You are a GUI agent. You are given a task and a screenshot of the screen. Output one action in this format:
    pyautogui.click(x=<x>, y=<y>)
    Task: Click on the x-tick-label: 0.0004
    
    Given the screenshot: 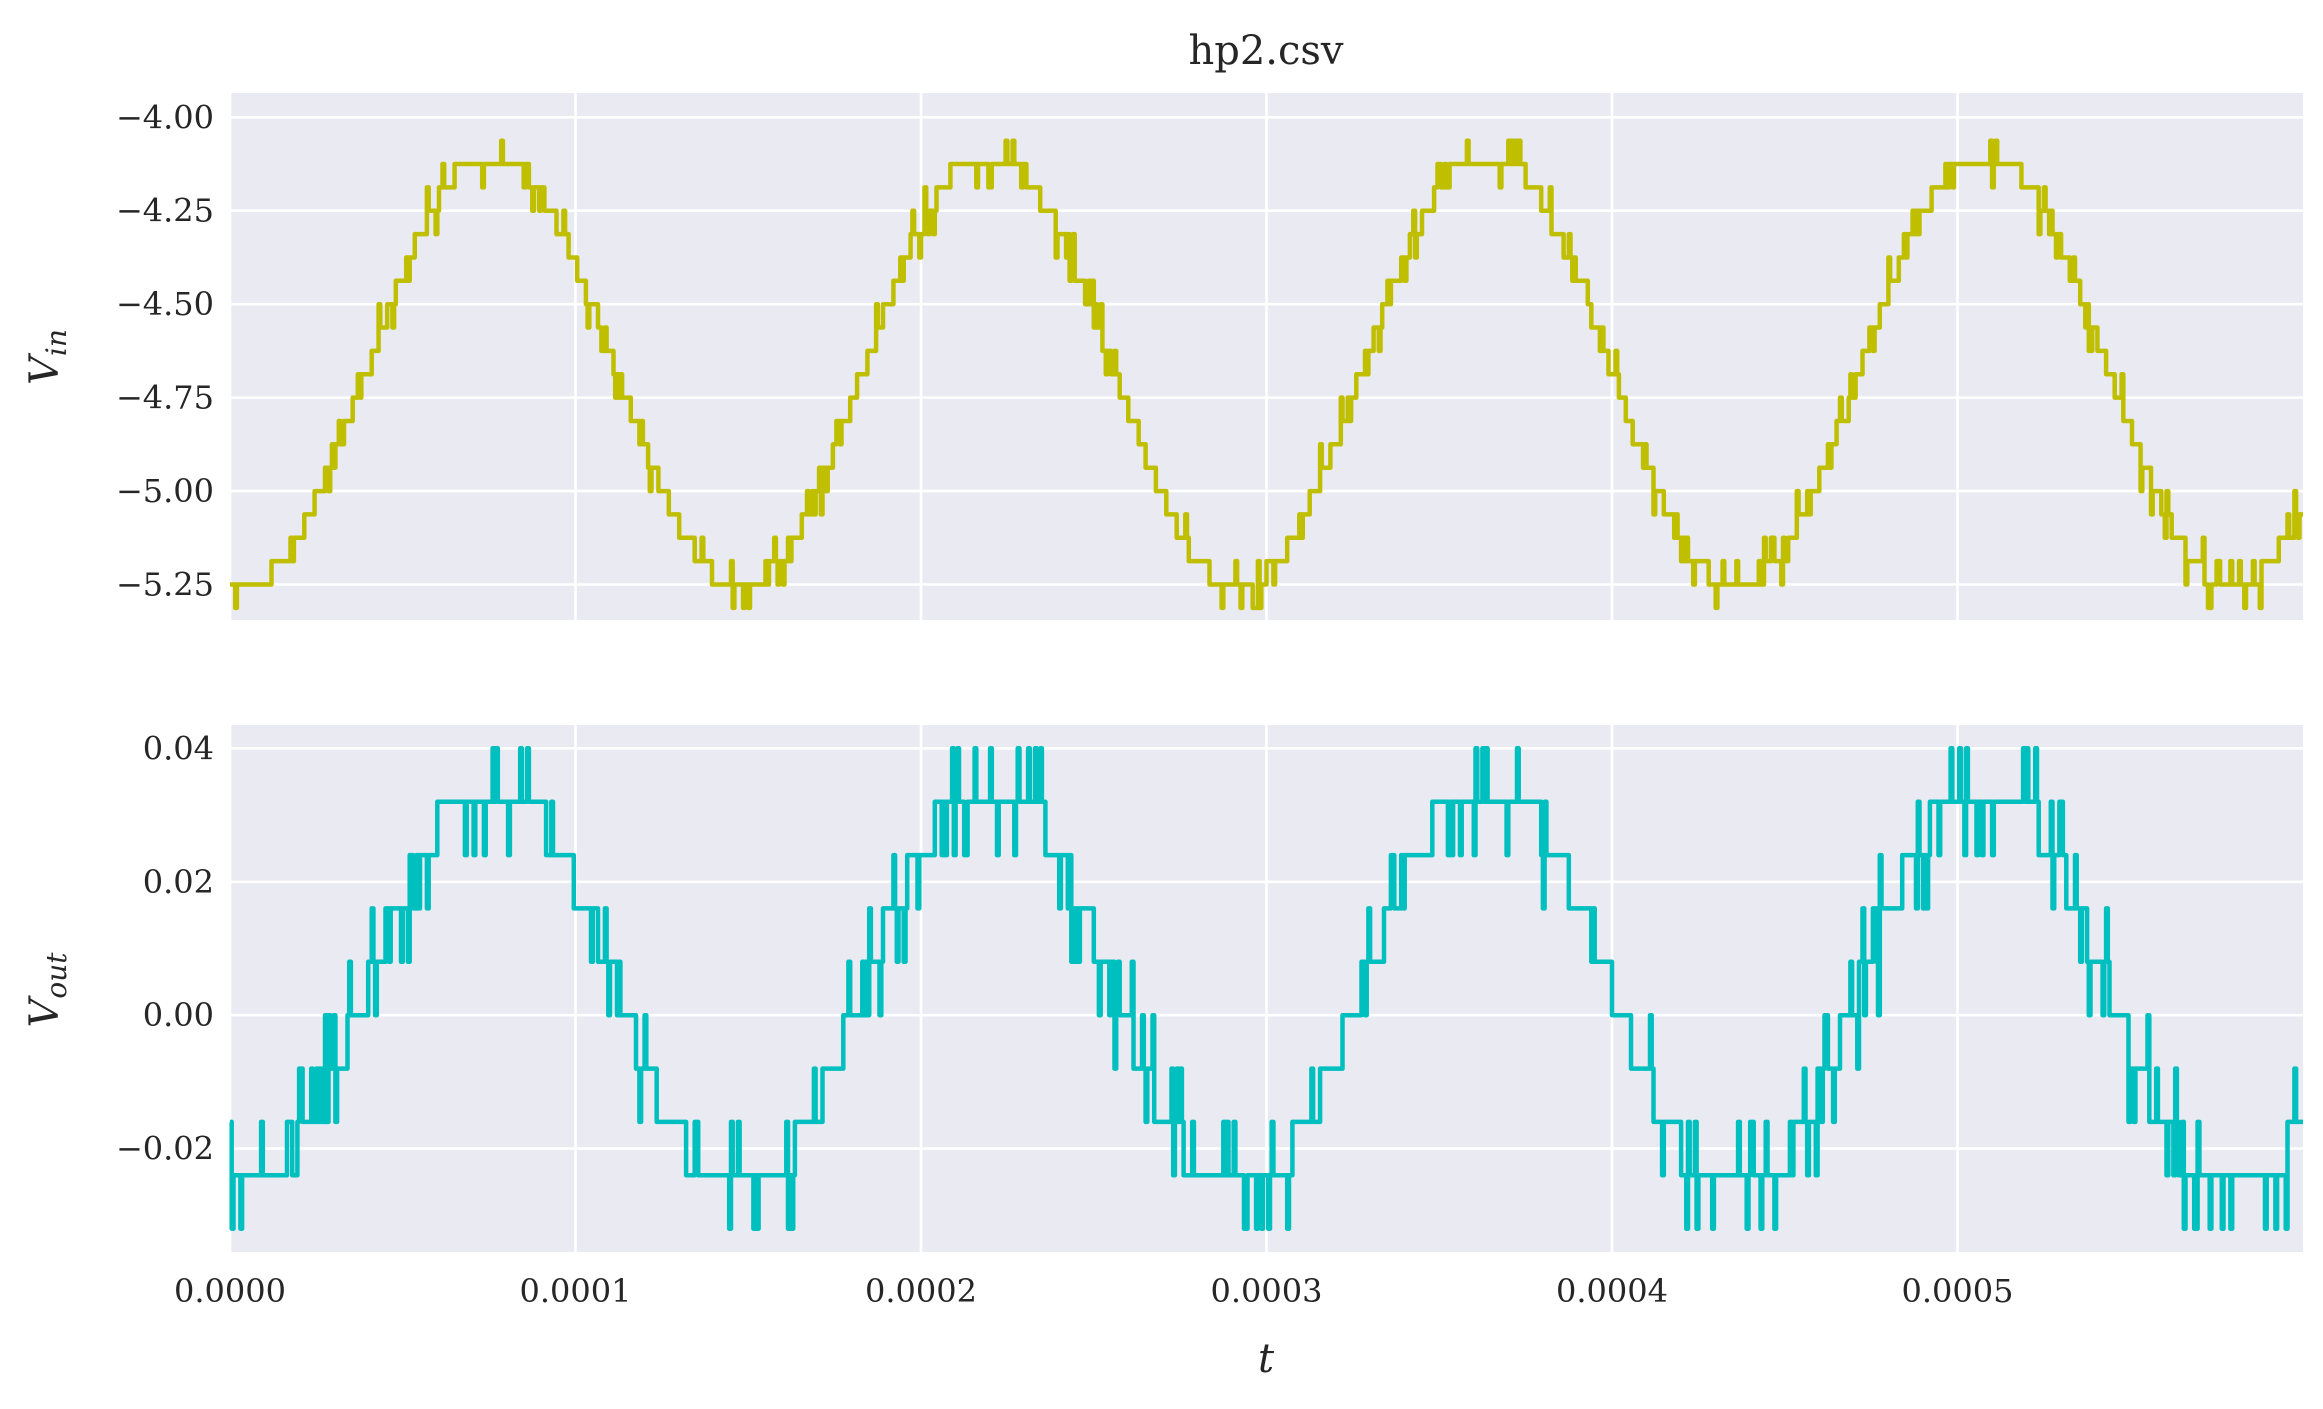 What is the action you would take?
    pyautogui.click(x=1612, y=1291)
    